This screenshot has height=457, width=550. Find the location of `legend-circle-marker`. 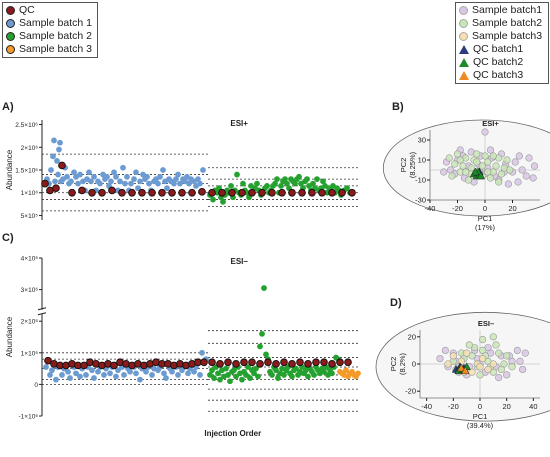

legend-circle-marker is located at coordinates (10, 23).